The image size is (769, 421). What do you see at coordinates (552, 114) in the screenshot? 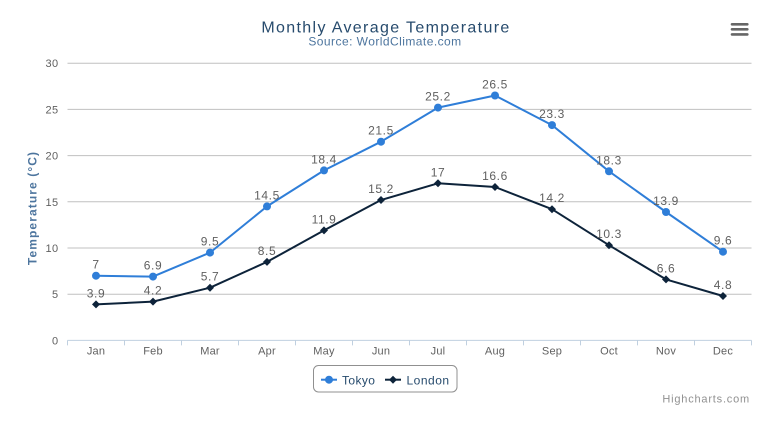
I see `svg-text: 23.3` at bounding box center [552, 114].